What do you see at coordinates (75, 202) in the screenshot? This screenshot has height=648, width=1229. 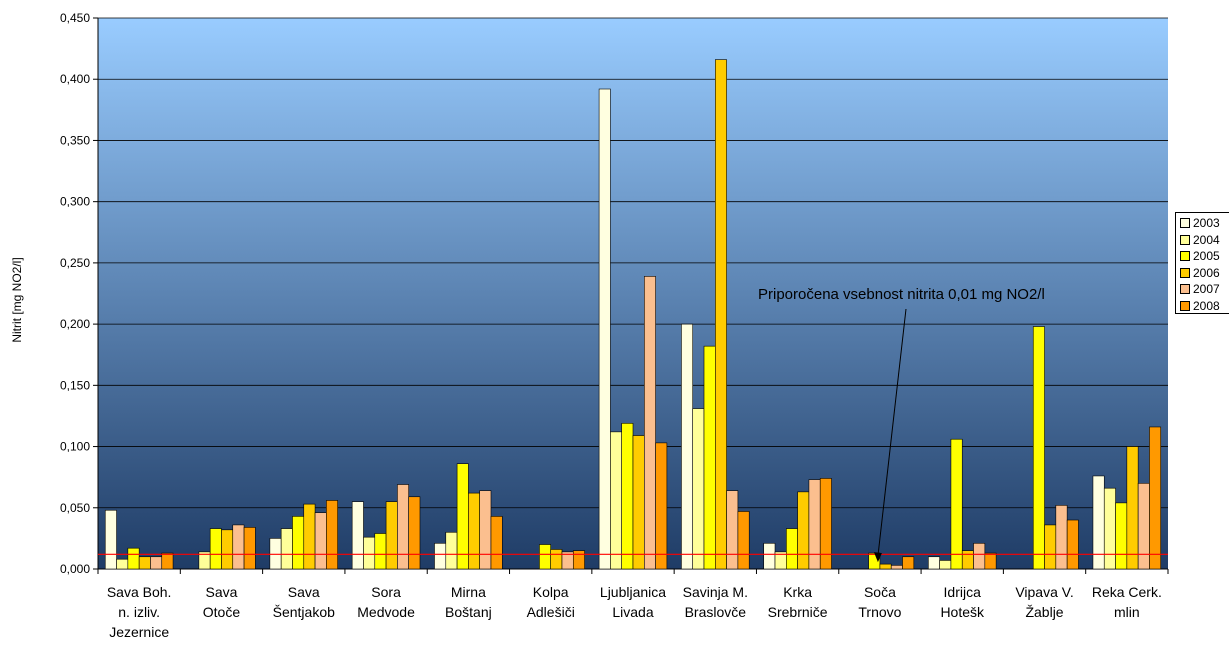 I see `y-tick-label: 0,300` at bounding box center [75, 202].